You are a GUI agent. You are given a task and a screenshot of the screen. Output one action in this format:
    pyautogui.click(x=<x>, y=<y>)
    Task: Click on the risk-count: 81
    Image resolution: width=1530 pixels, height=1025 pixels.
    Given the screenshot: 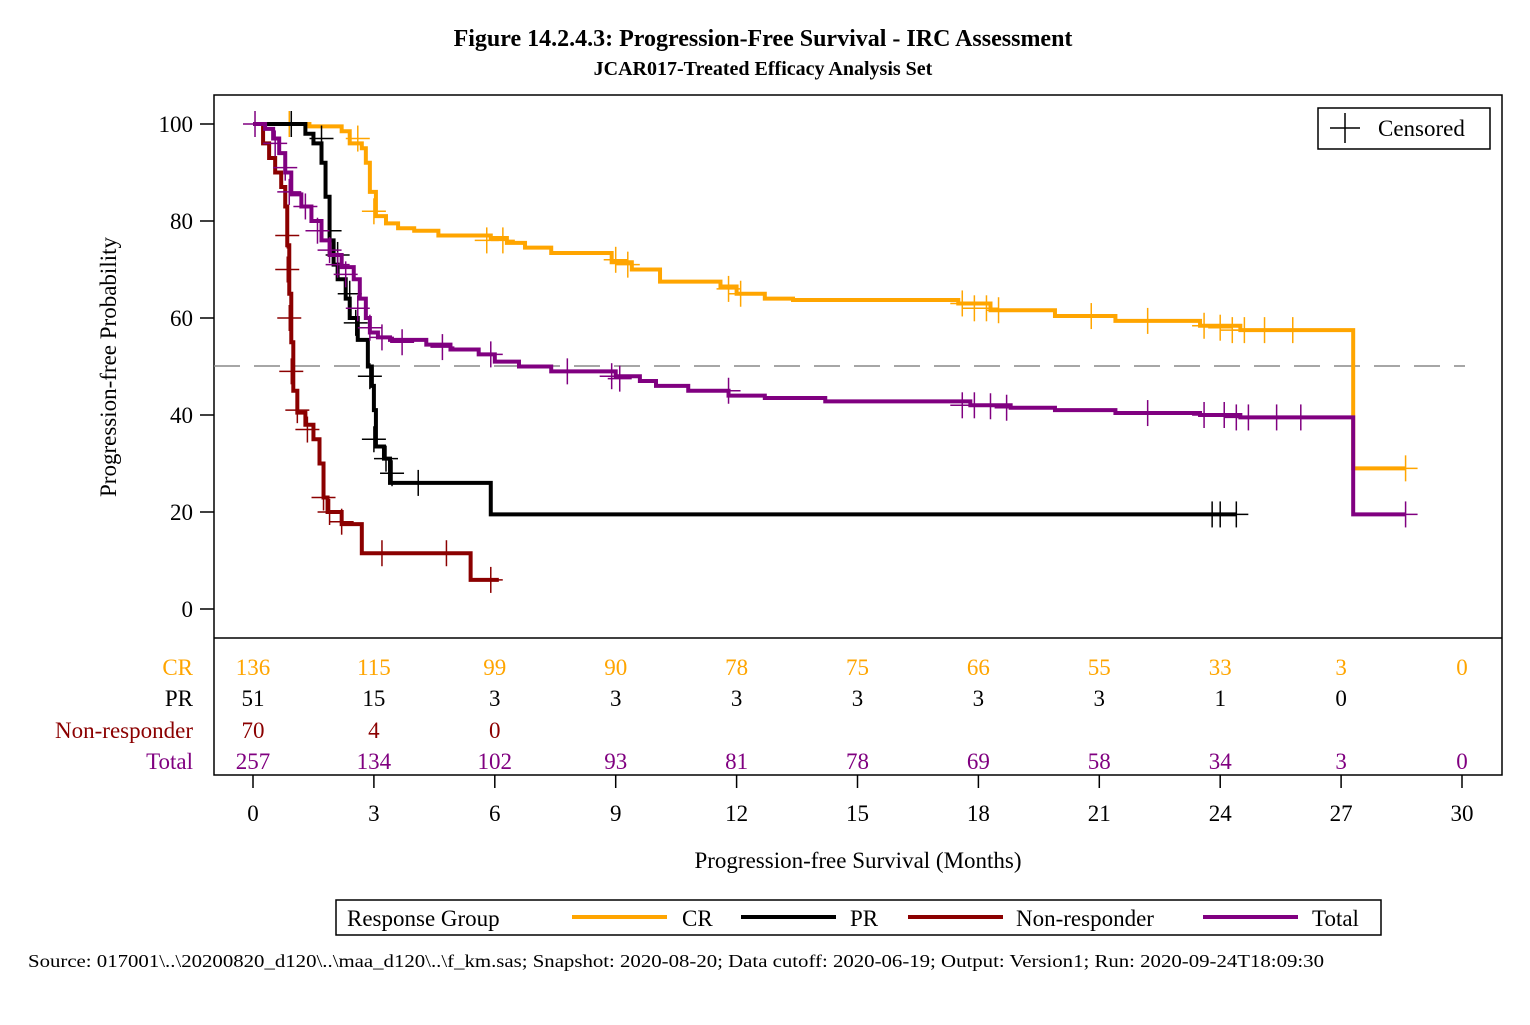 What is the action you would take?
    pyautogui.click(x=736, y=761)
    